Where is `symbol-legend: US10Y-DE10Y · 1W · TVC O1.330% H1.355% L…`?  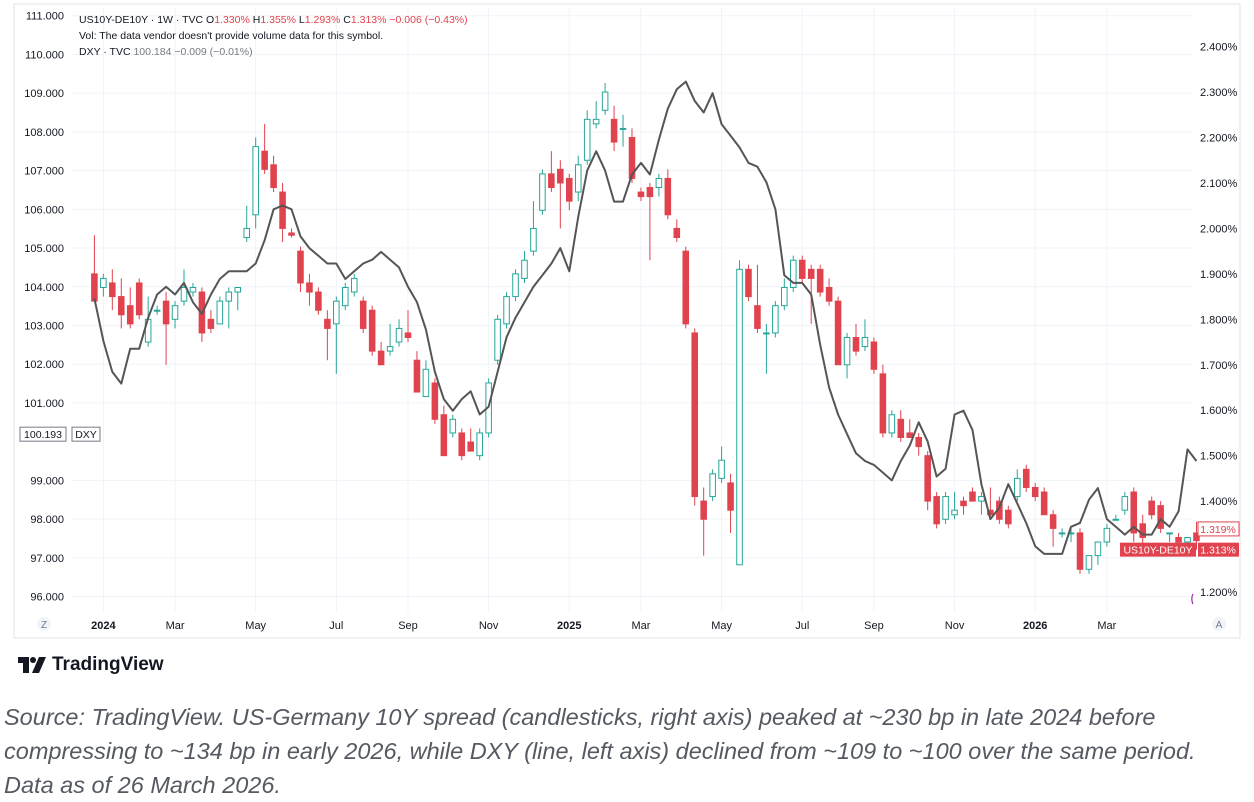
symbol-legend: US10Y-DE10Y · 1W · TVC O1.330% H1.355% L… is located at coordinates (273, 20).